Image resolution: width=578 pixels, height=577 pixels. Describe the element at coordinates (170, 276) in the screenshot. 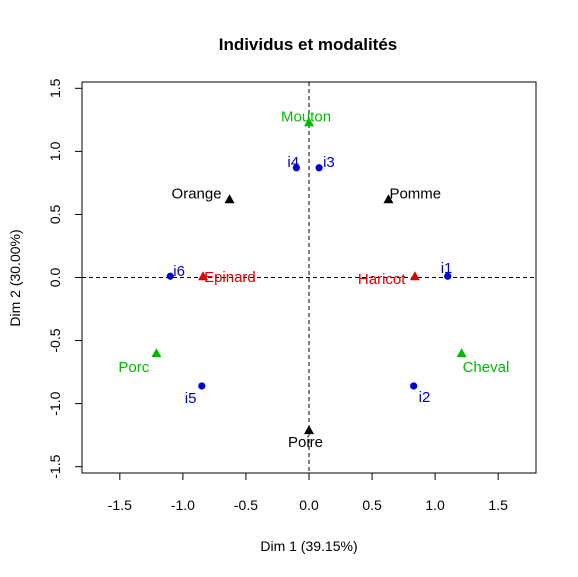

I see `point-i6` at that location.